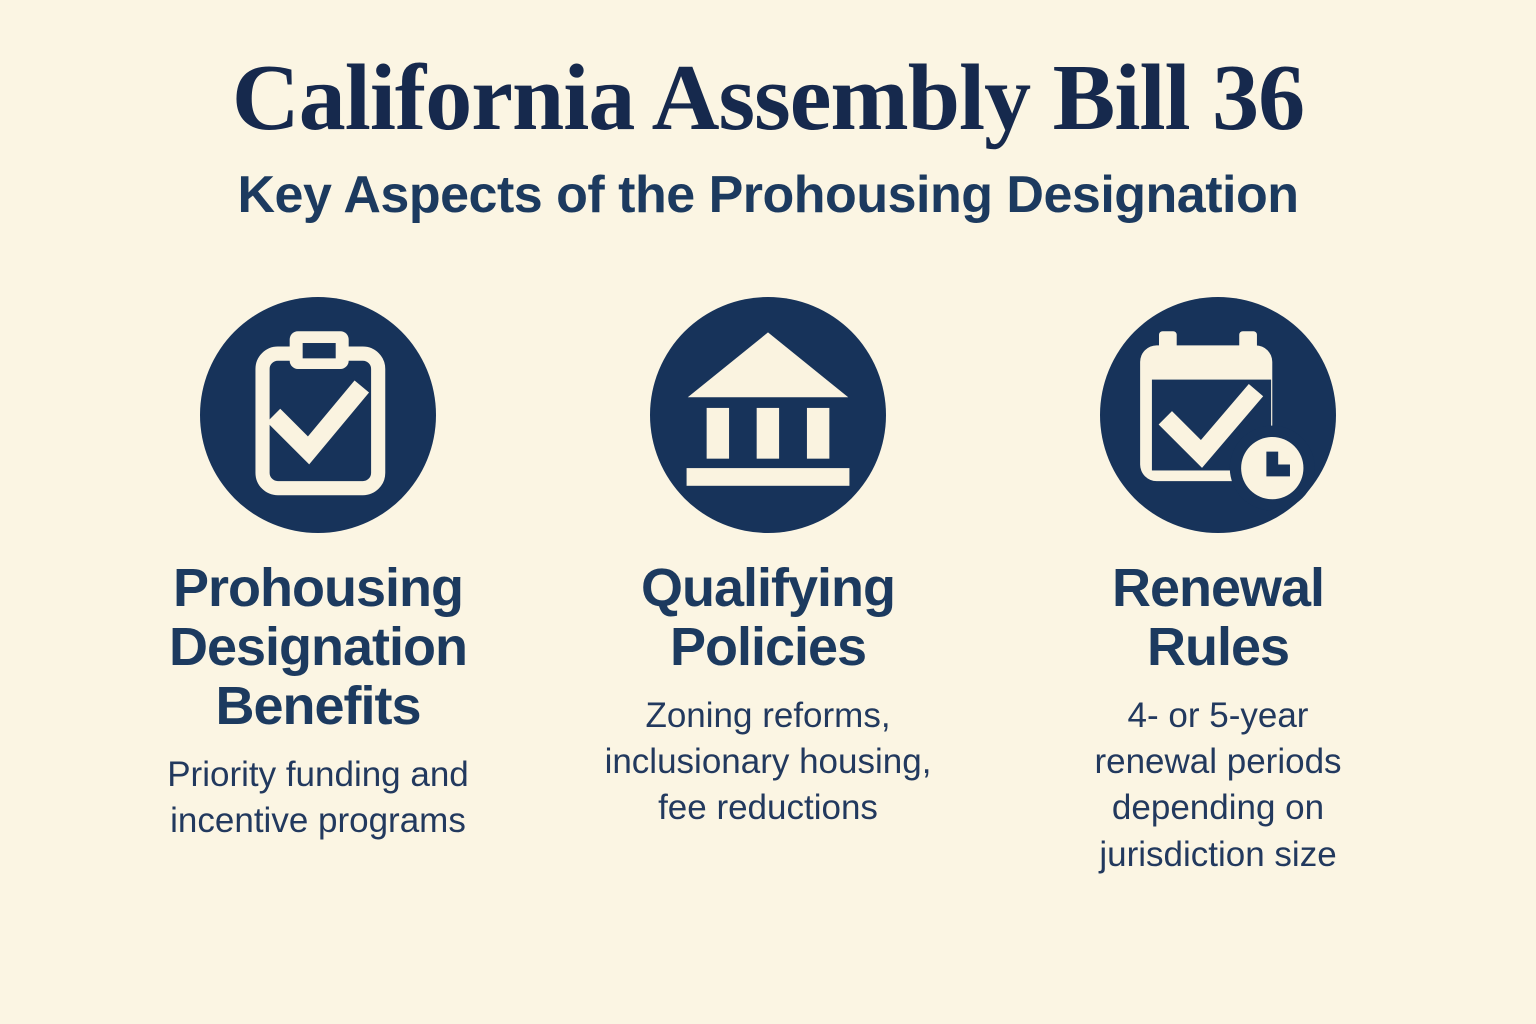 The image size is (1536, 1024). I want to click on heading-line: Policies, so click(768, 647).